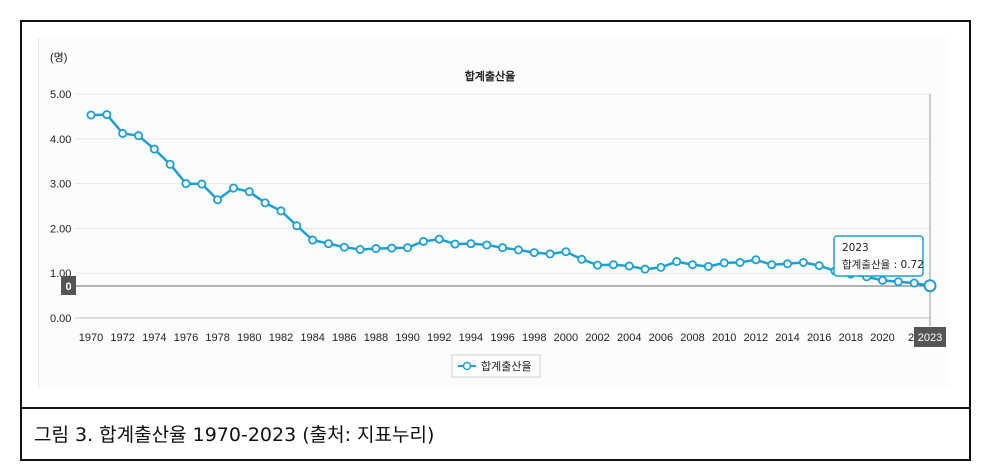 This screenshot has height=467, width=981. I want to click on y-tick-label: 2.00, so click(60, 229).